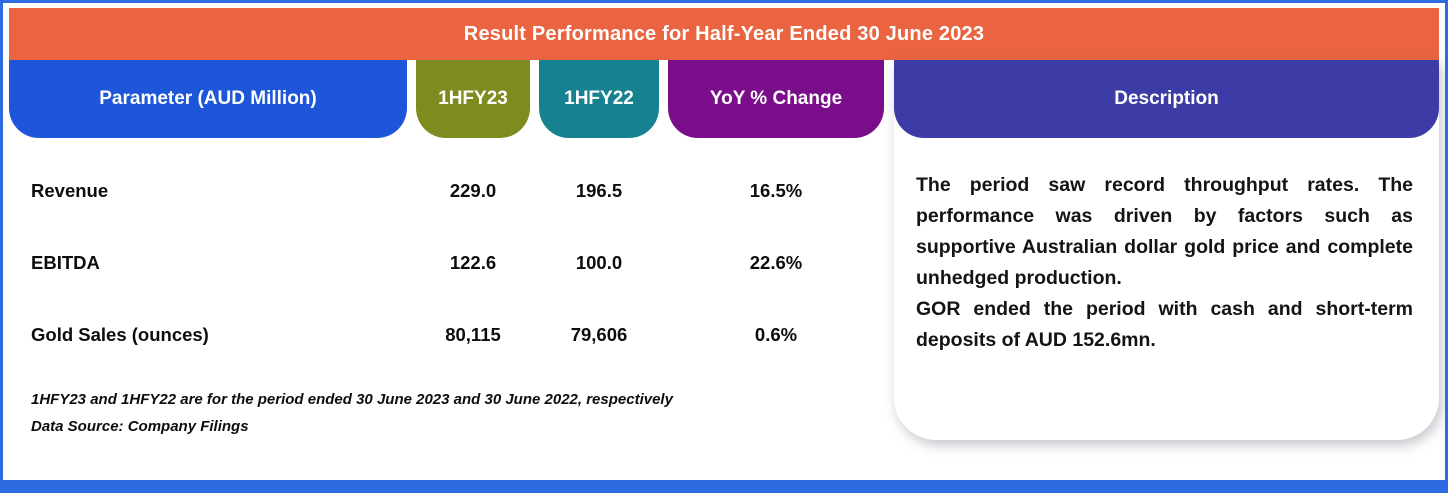 The width and height of the screenshot is (1448, 493). What do you see at coordinates (446, 191) in the screenshot?
I see `table-row-revenue: Revenue 229.0 196.5 16.5%` at bounding box center [446, 191].